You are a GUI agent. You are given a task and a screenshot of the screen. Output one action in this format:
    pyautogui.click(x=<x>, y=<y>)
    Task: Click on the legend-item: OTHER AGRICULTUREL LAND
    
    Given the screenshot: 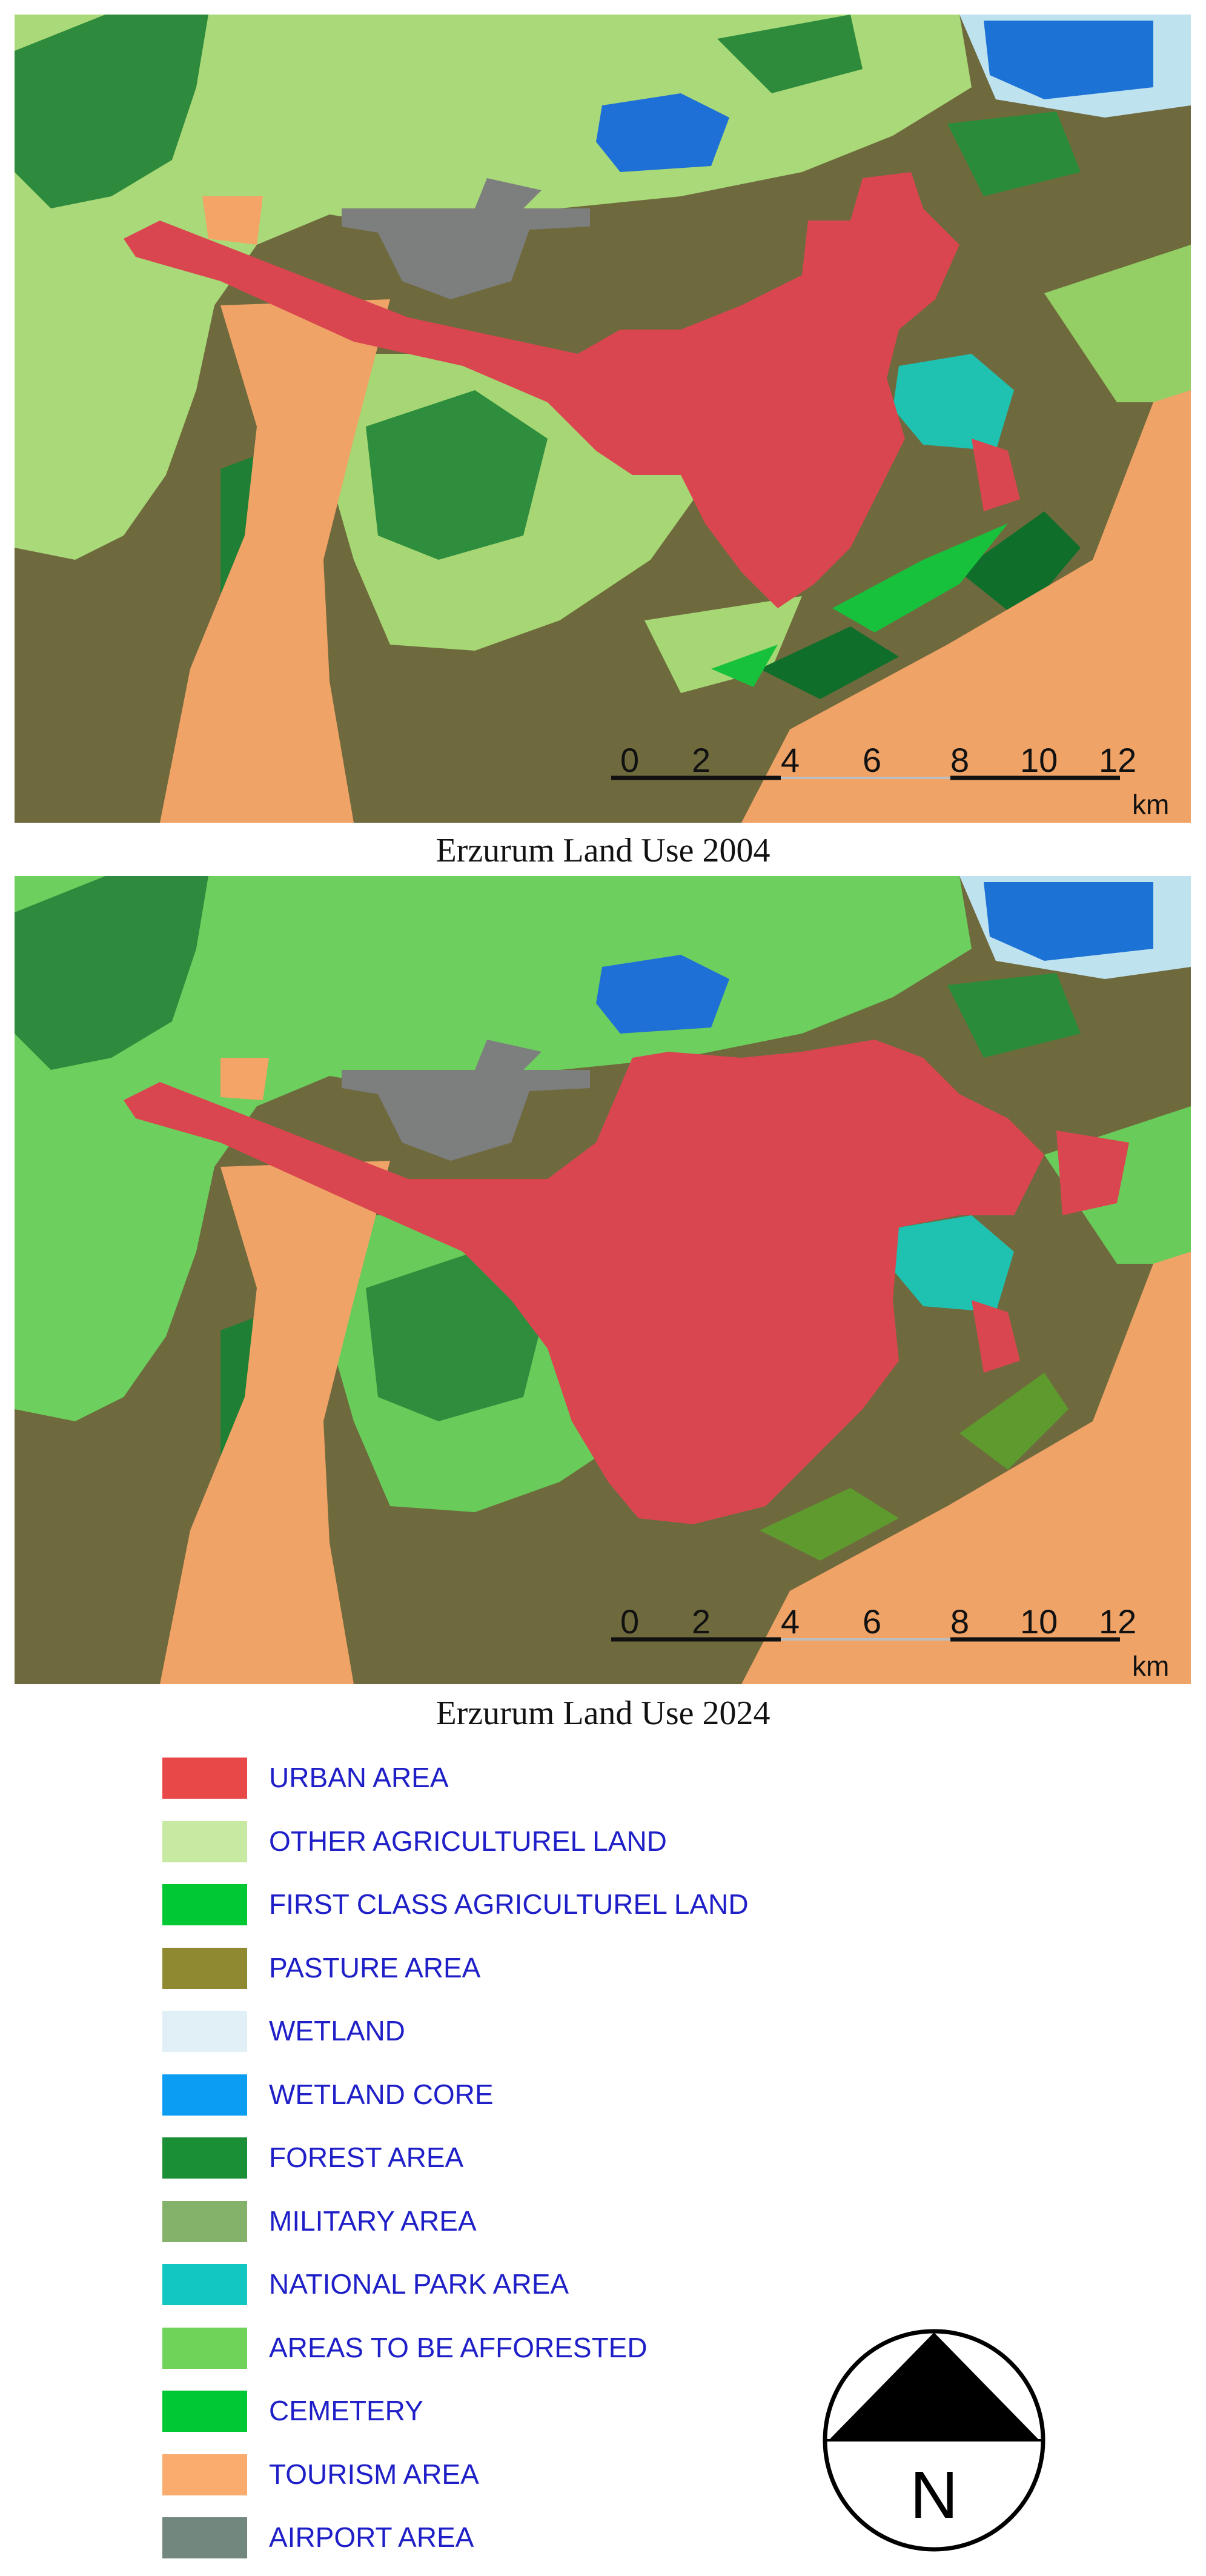 What is the action you would take?
    pyautogui.click(x=556, y=1848)
    